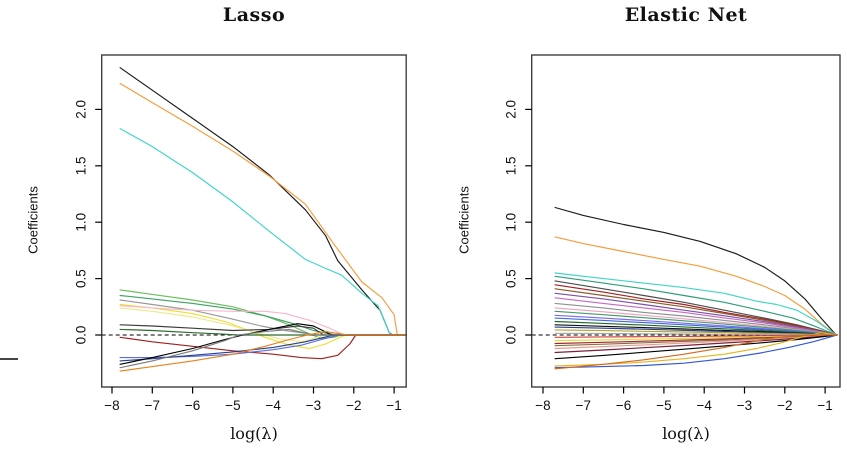 The height and width of the screenshot is (469, 847). Describe the element at coordinates (254, 15) in the screenshot. I see `lasso-title: Lasso` at that location.